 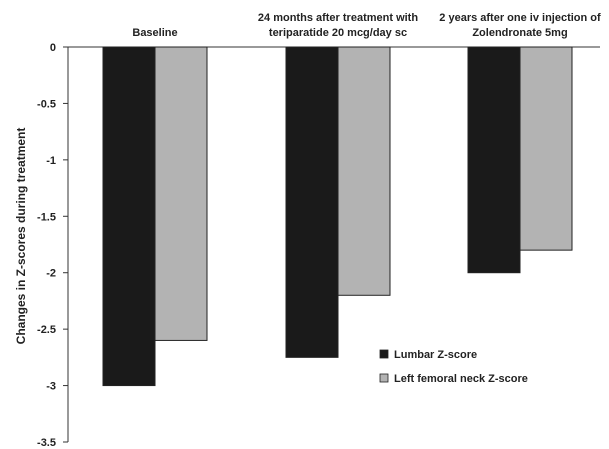 What do you see at coordinates (519, 33) in the screenshot?
I see `category-label: Zolendronate 5mg` at bounding box center [519, 33].